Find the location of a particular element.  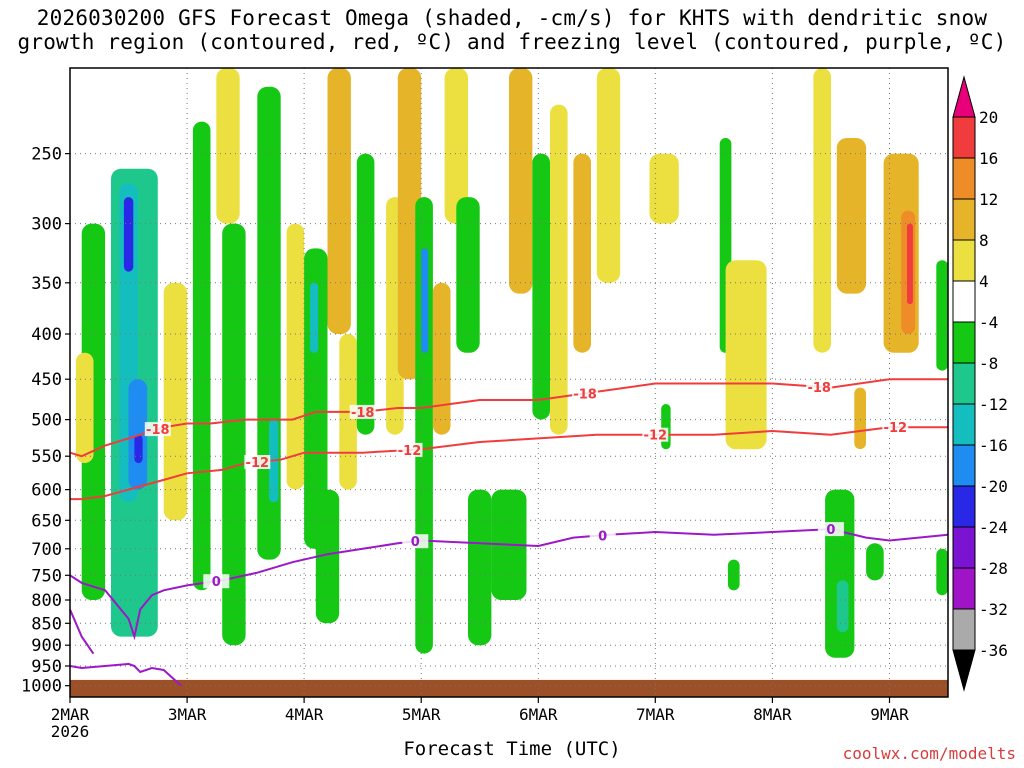

terrain-band is located at coordinates (509, 688).